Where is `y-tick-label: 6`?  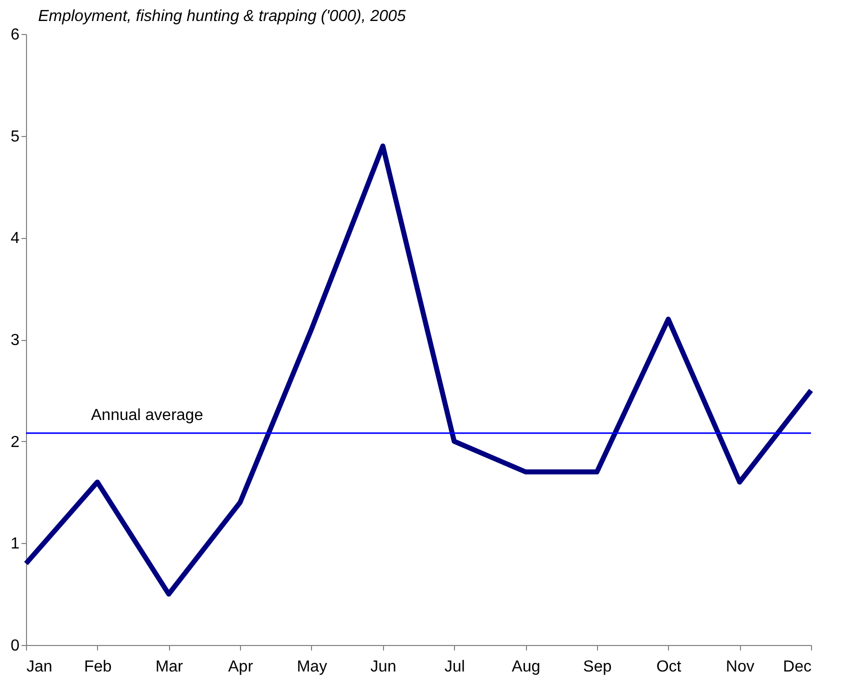 y-tick-label: 6 is located at coordinates (15, 35).